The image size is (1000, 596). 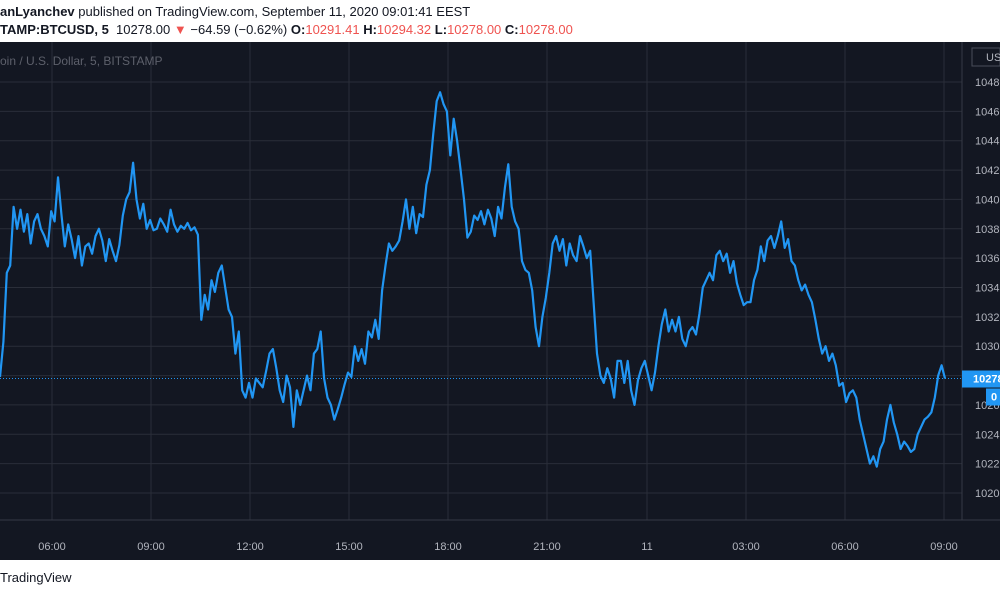 I want to click on y-tick-label: 10380, so click(x=987, y=230).